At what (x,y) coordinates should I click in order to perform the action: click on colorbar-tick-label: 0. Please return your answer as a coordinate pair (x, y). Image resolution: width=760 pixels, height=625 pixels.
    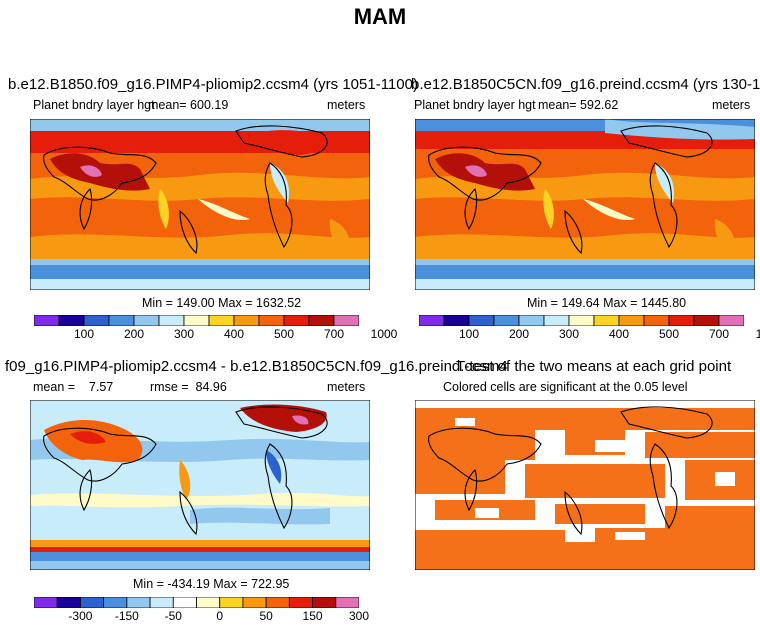
    Looking at the image, I should click on (220, 616).